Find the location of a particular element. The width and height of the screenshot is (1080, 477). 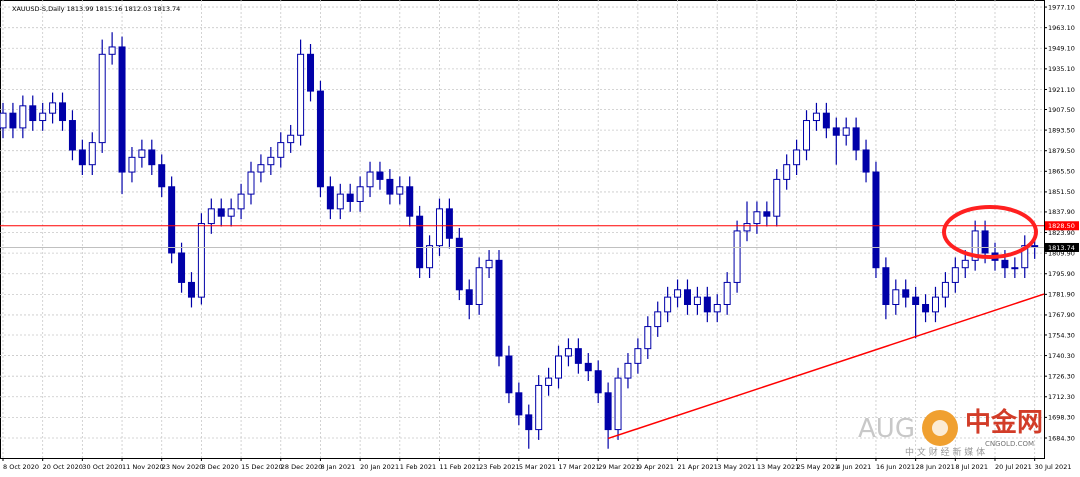

y-tick-label: 1921.10 is located at coordinates (1061, 90).